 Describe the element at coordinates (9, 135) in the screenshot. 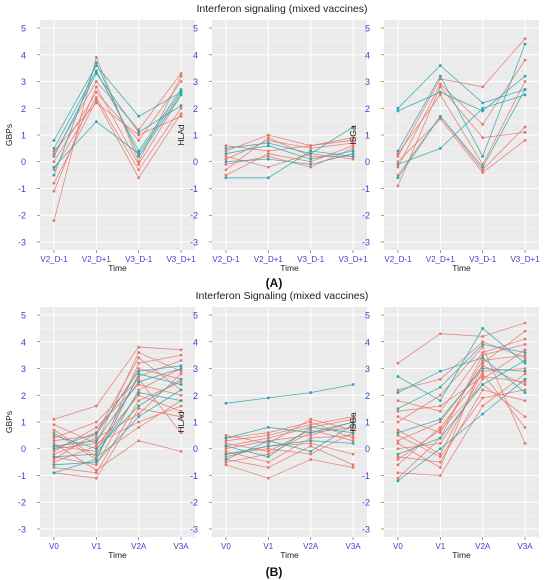

I see `y-axis-label: GBPs` at that location.